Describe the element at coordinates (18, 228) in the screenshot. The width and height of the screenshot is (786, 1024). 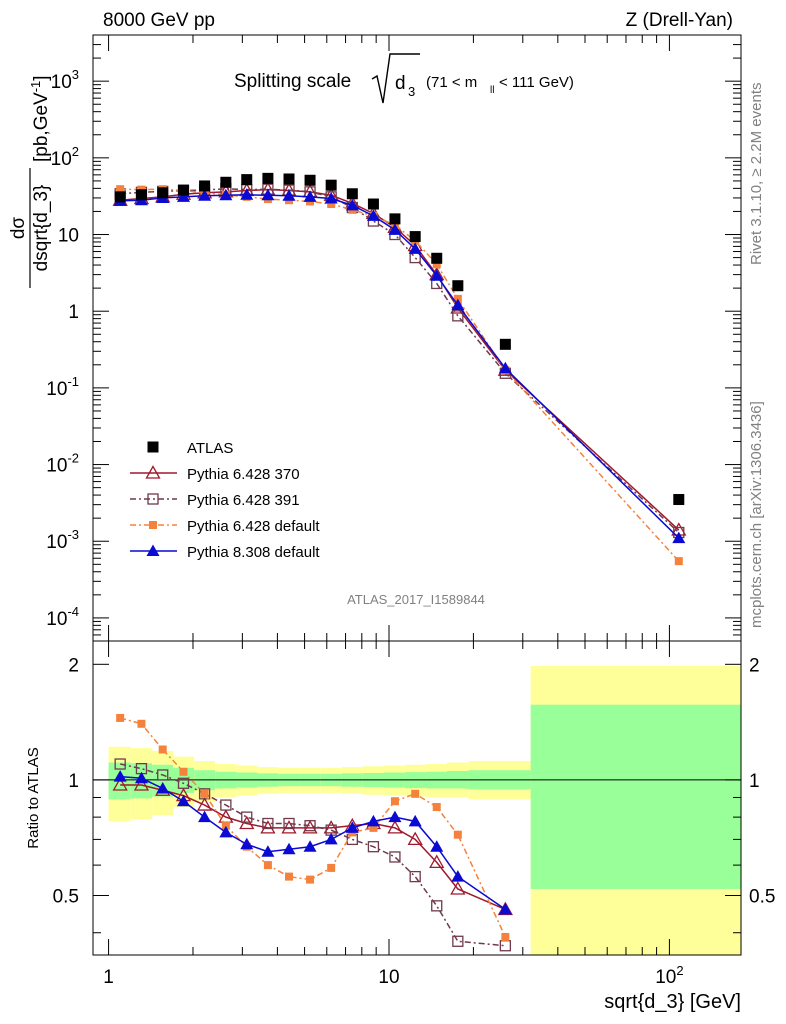
I see `ylabel-numerator: dσ` at that location.